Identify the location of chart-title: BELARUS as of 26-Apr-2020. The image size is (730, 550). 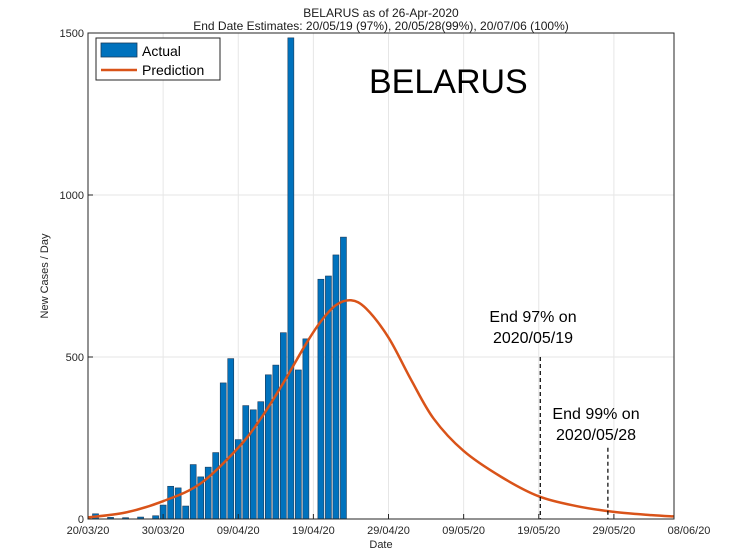
(381, 13).